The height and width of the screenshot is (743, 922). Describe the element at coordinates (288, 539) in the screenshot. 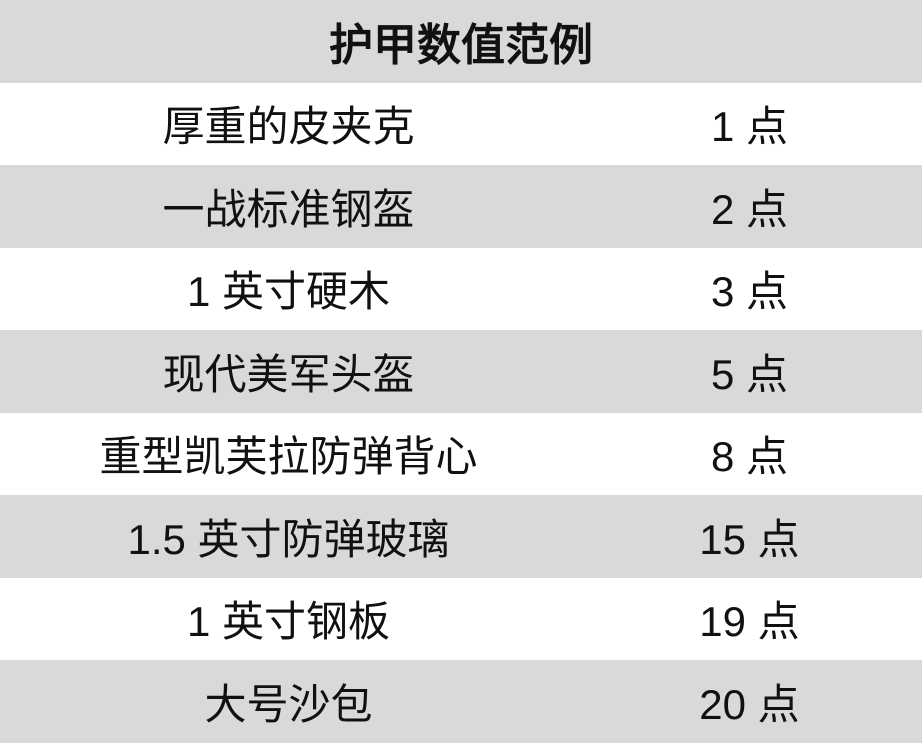

I see `armor-item: 1.5 英寸防弹玻璃` at that location.